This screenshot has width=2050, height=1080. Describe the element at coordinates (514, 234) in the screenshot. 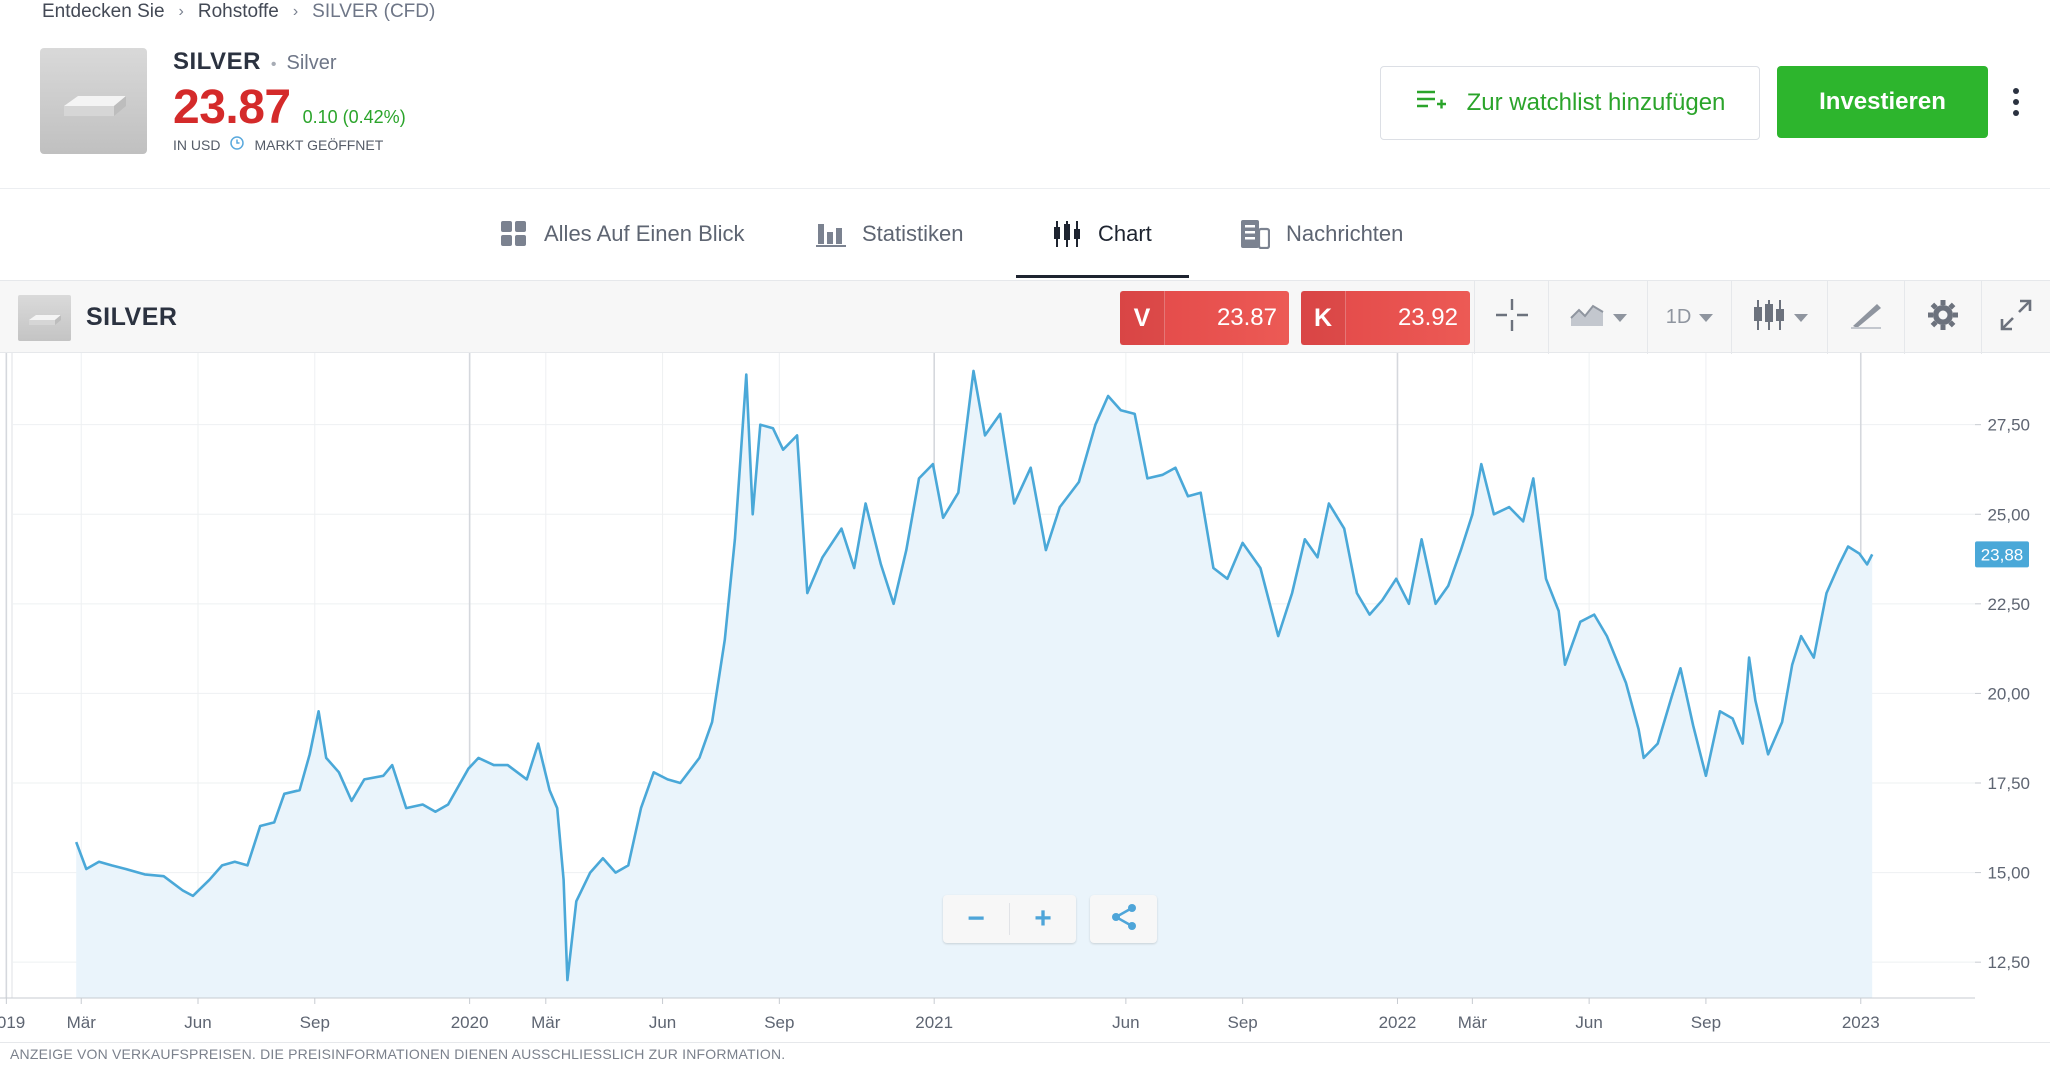

I see `grid-icon` at that location.